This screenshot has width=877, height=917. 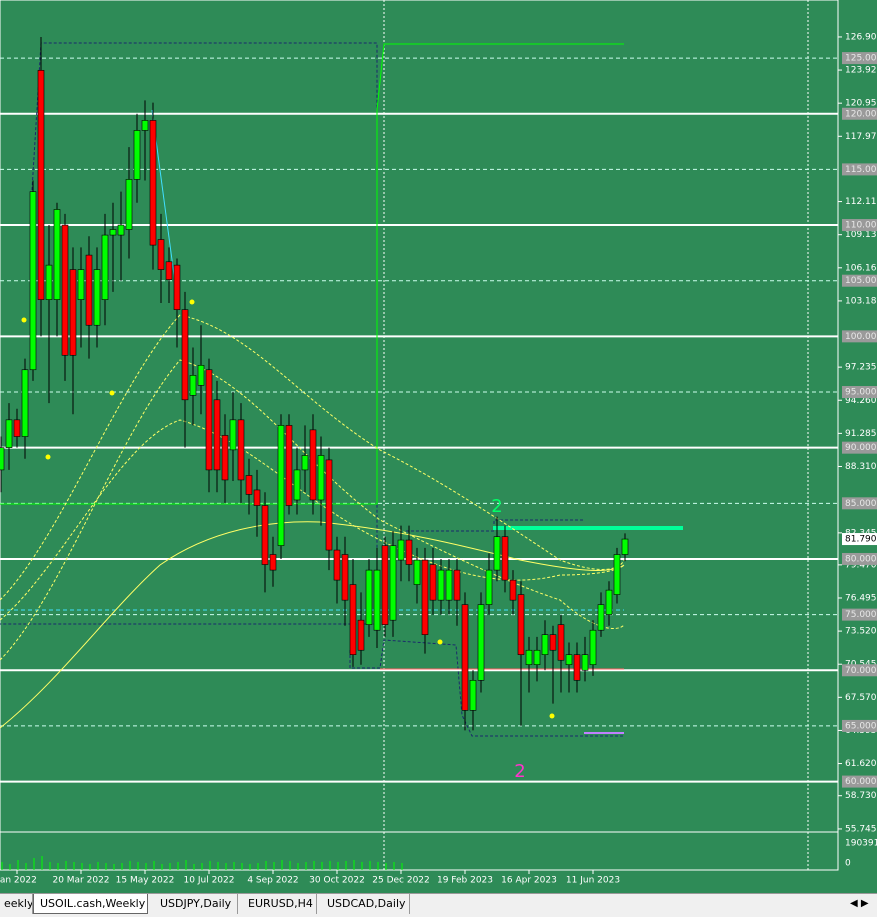 I want to click on x-tick-label: Jan 2022, so click(x=18, y=881).